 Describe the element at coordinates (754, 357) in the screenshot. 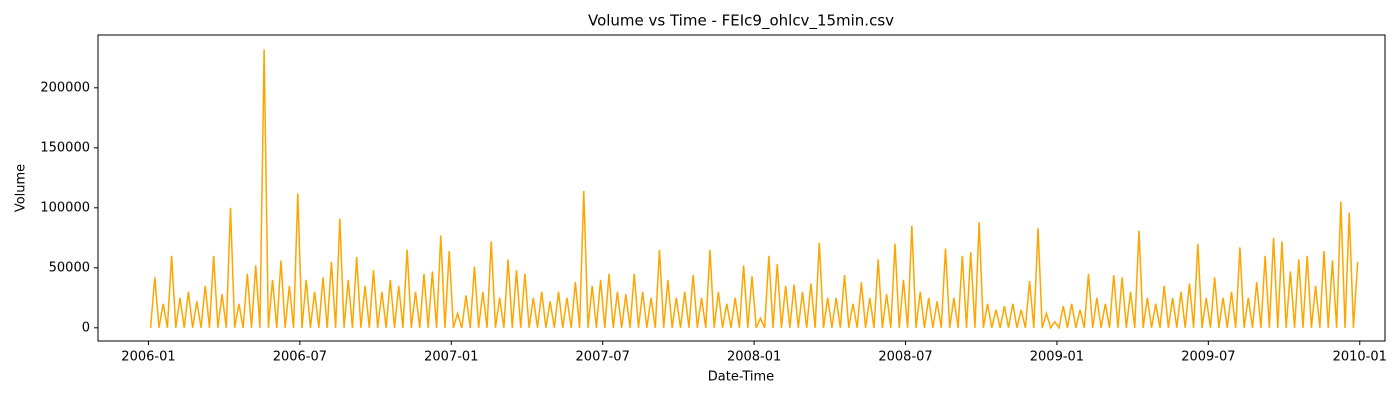

I see `x-tick-label: 2008-01` at that location.